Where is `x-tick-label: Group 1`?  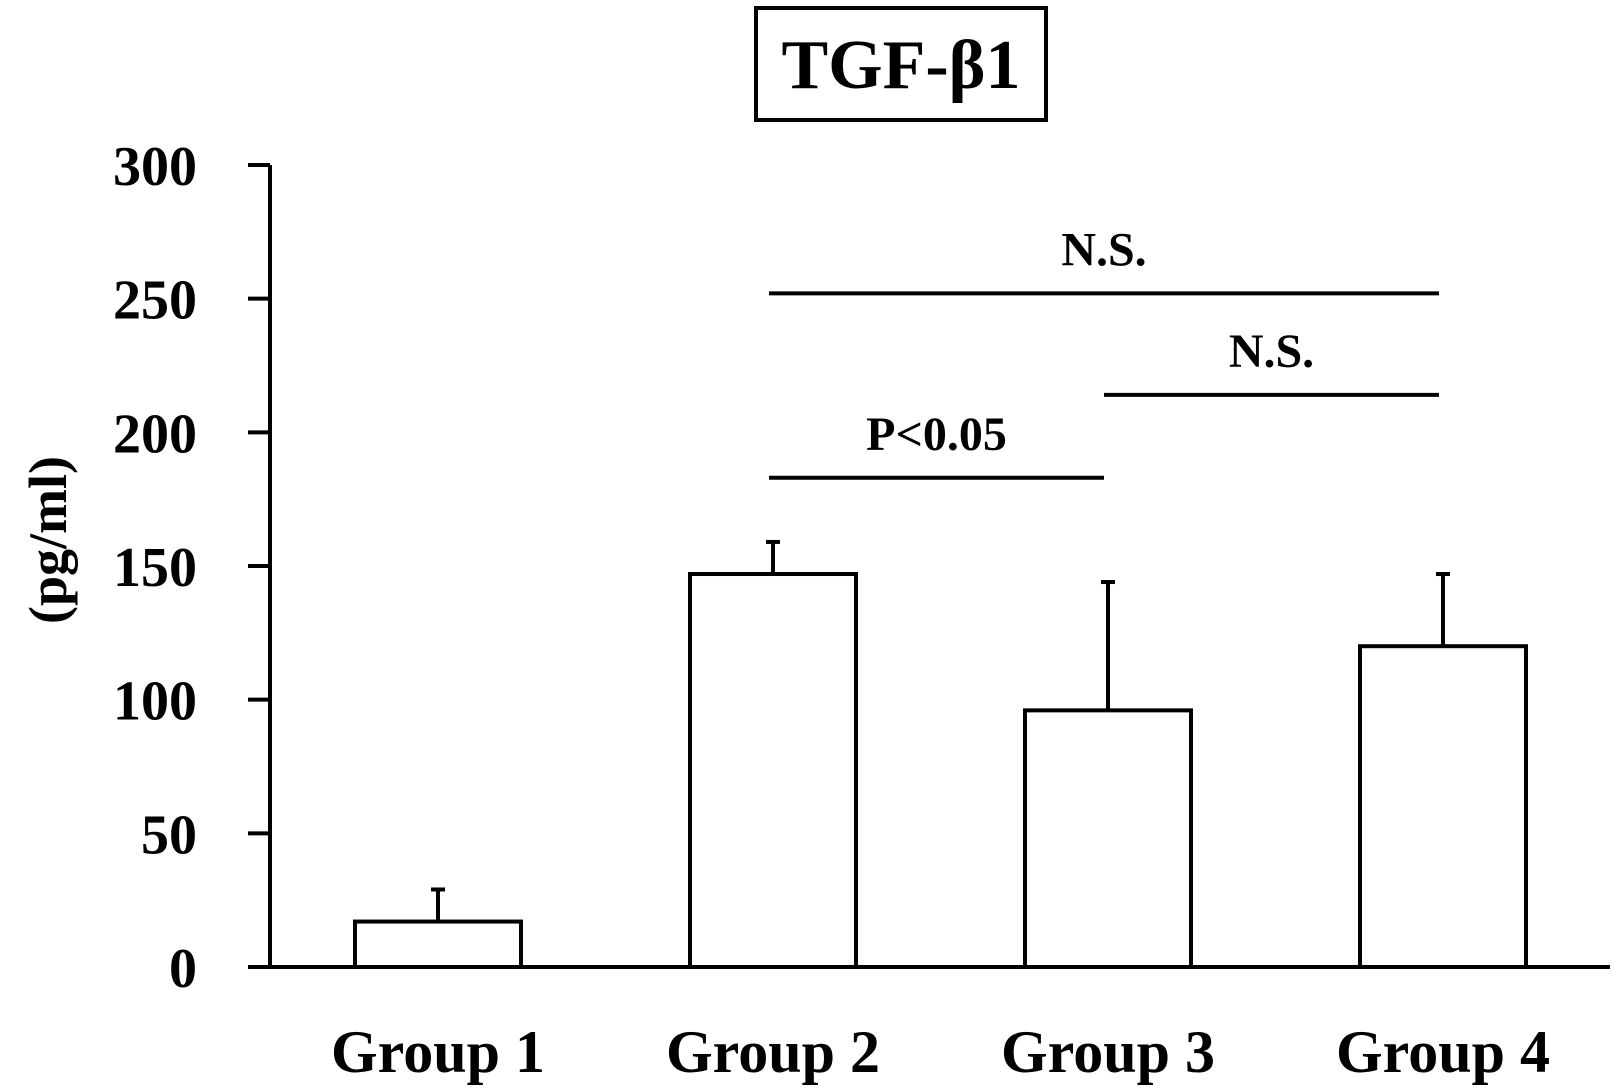
x-tick-label: Group 1 is located at coordinates (438, 1052).